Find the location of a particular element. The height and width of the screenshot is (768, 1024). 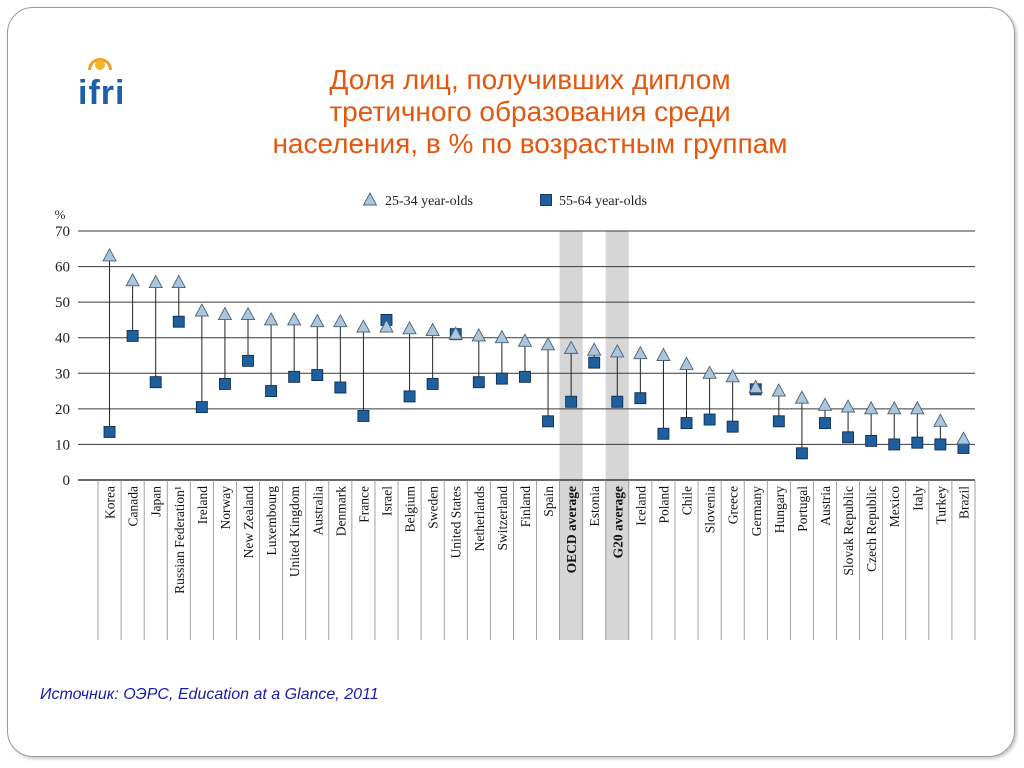

category-label: Australia is located at coordinates (317, 511).